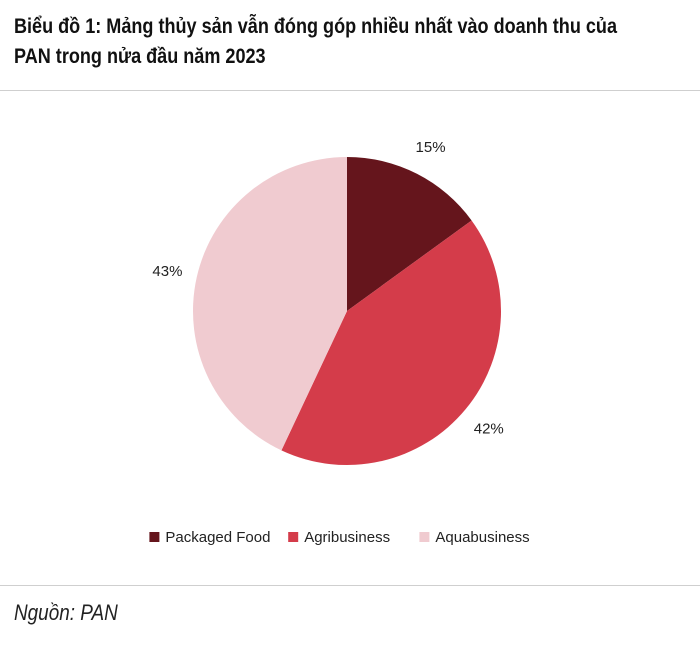 This screenshot has width=700, height=653. What do you see at coordinates (409, 234) in the screenshot?
I see `pie-slice-packaged-food` at bounding box center [409, 234].